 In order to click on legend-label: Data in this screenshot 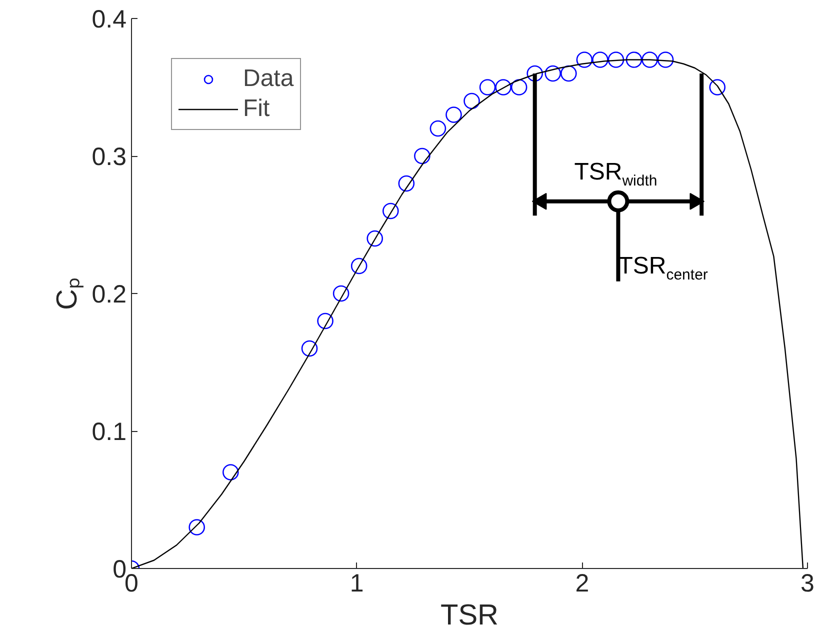, I will do `click(268, 79)`.